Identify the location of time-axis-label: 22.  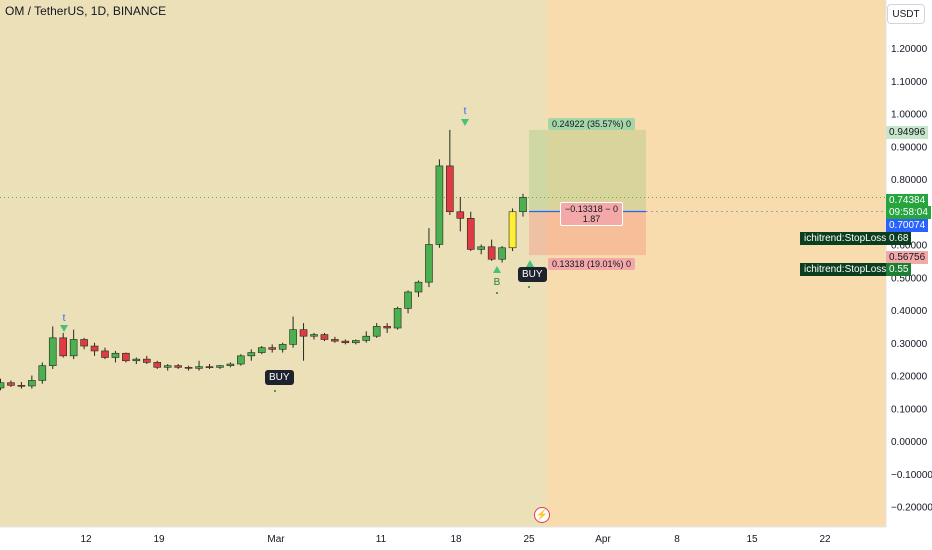
(825, 539).